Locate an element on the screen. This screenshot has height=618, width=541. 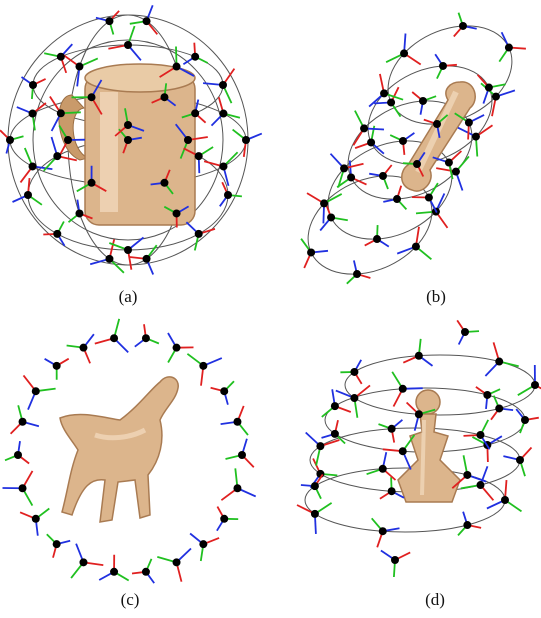
panel-label: (b) is located at coordinates (436, 296).